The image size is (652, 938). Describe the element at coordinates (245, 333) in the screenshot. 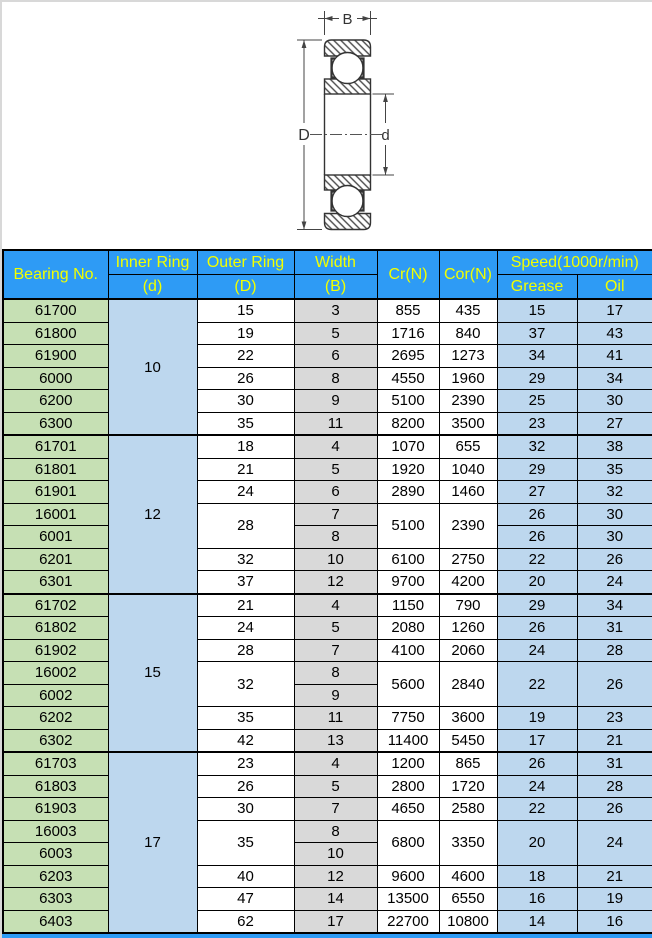

I see `D-cell: 19` at that location.